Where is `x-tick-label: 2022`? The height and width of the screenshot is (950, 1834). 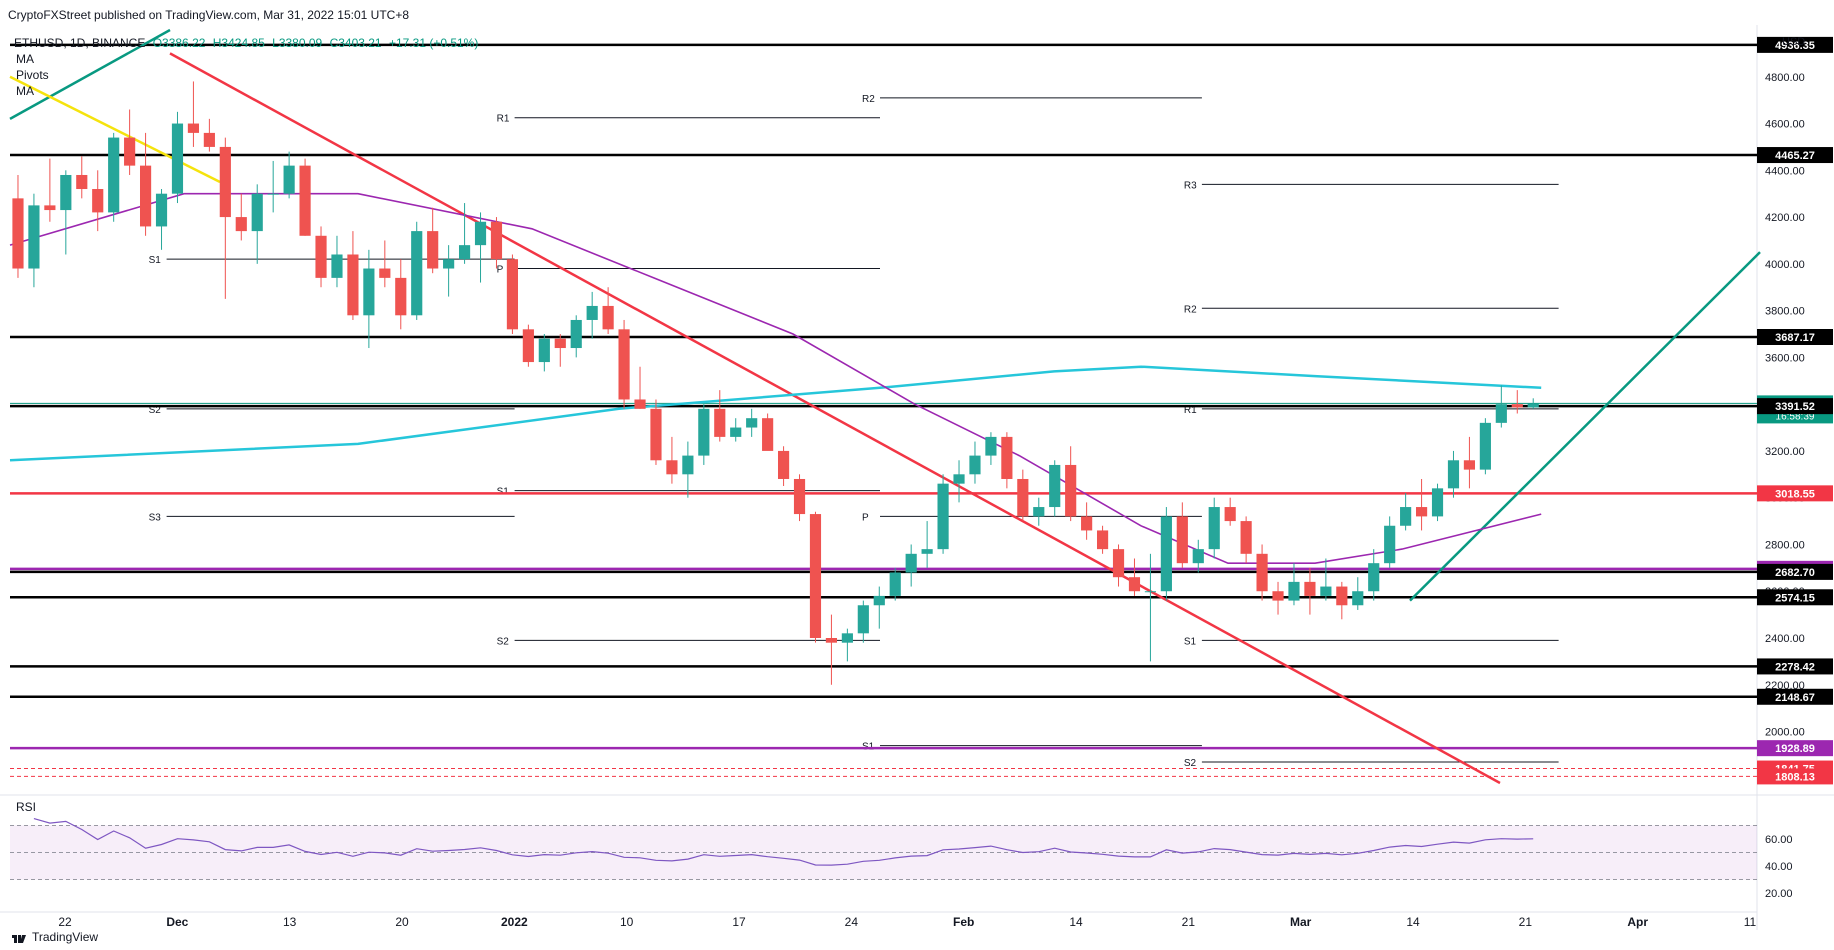
x-tick-label: 2022 is located at coordinates (514, 922).